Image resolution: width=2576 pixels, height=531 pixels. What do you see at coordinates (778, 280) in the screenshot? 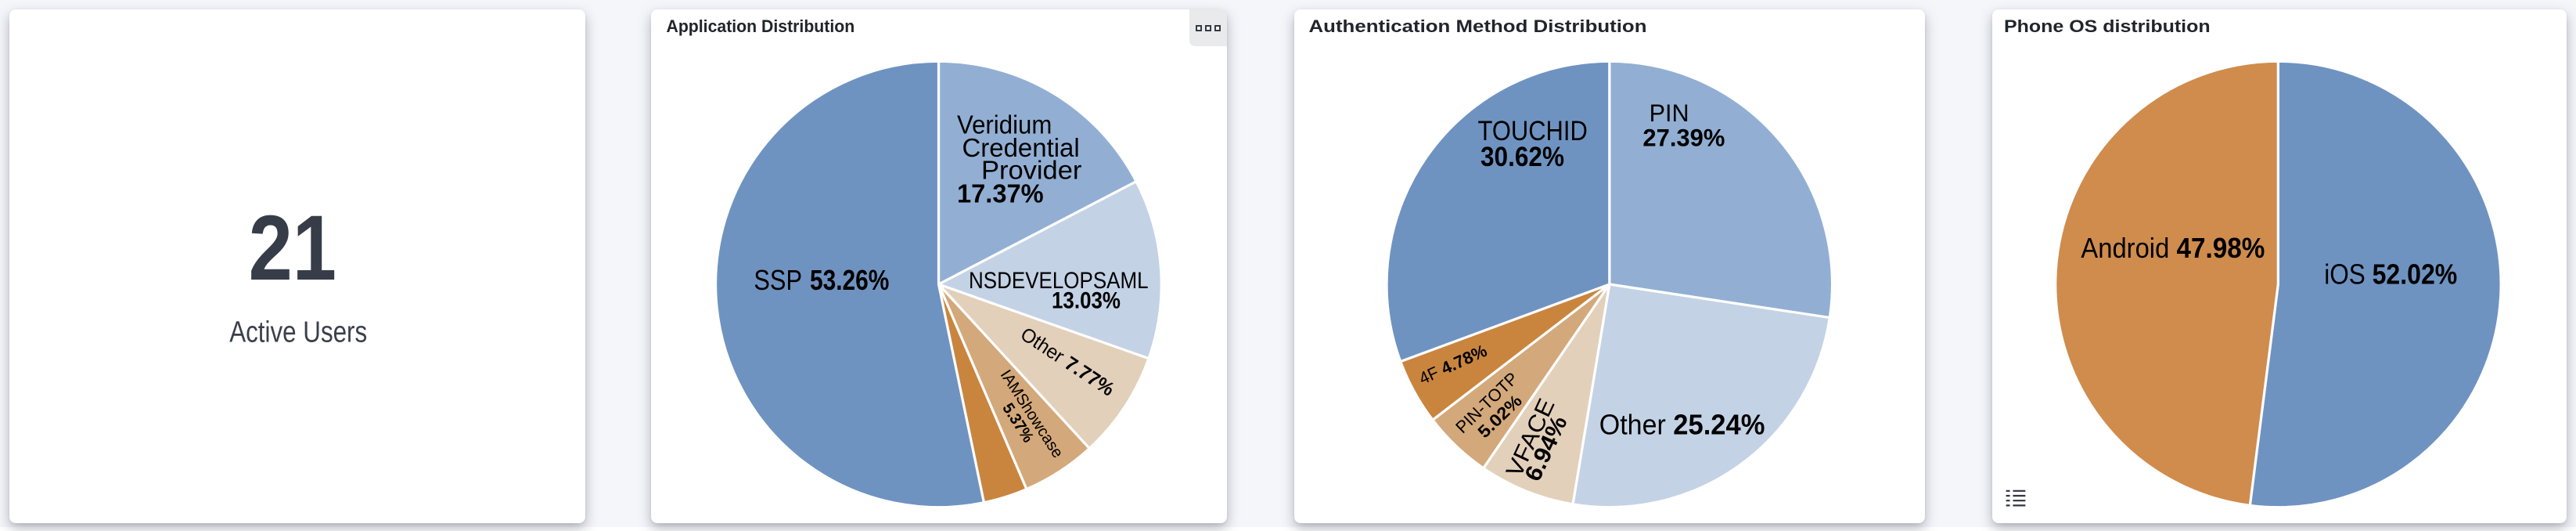
I see `svg-text: SSP` at bounding box center [778, 280].